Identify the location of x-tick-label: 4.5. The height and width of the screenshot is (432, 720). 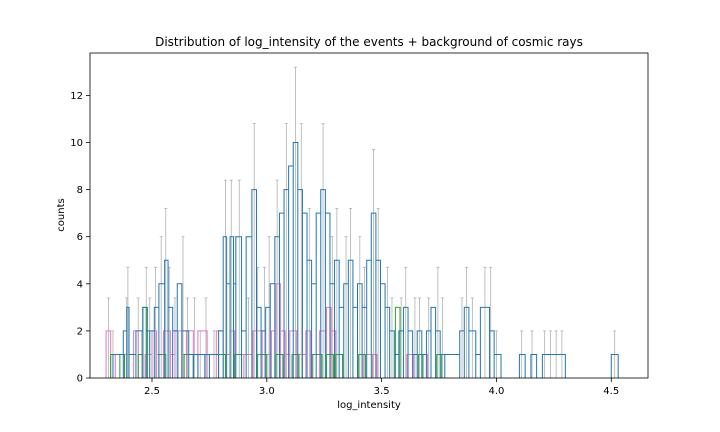
(611, 391).